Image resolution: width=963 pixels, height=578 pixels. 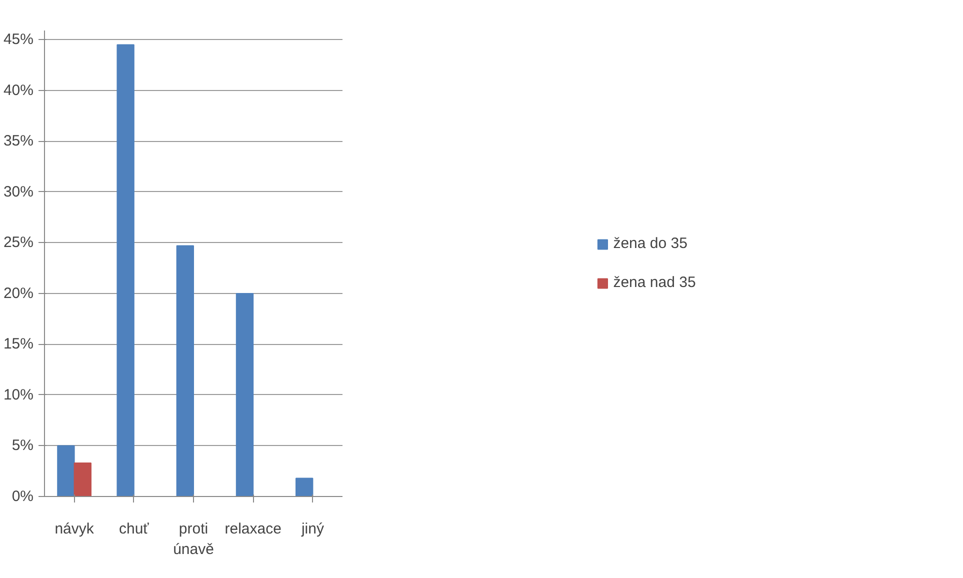 What do you see at coordinates (193, 539) in the screenshot?
I see `x-tick-label: proti únavě` at bounding box center [193, 539].